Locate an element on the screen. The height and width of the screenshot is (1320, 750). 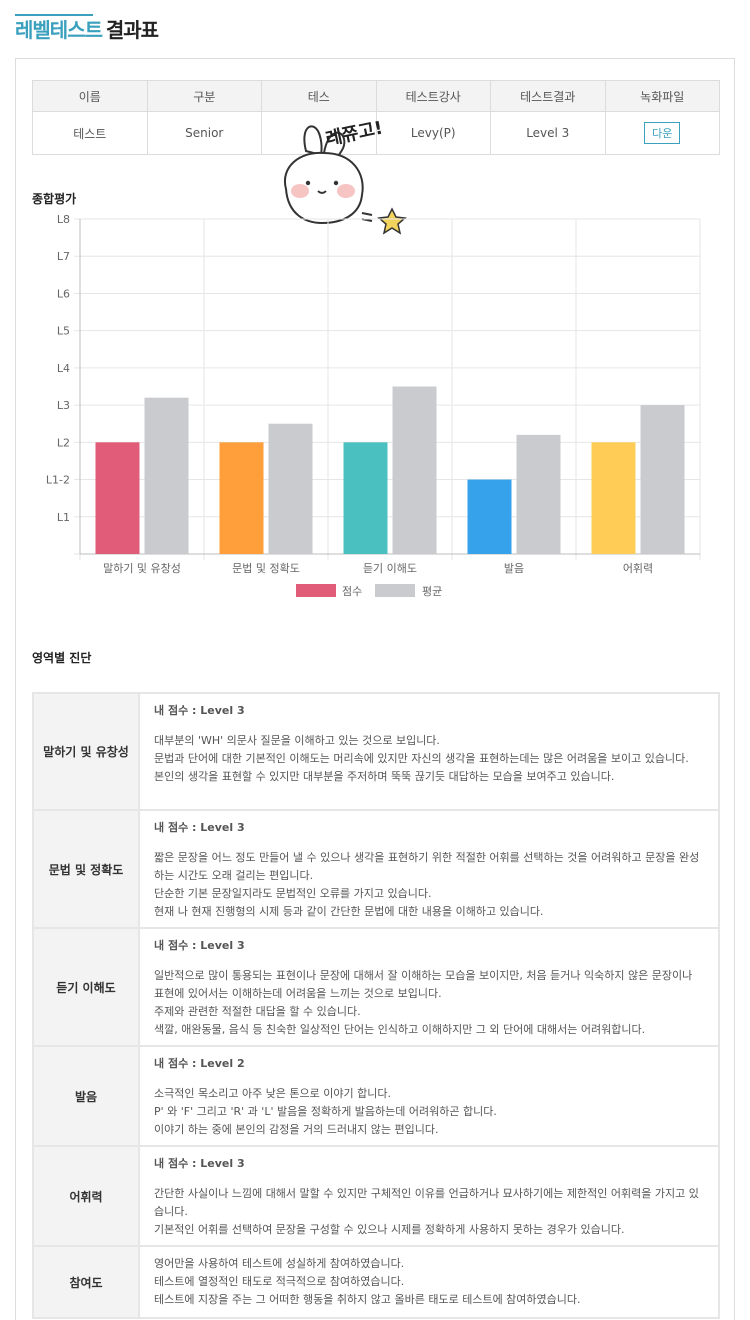
legend-swatch-score is located at coordinates (316, 590).